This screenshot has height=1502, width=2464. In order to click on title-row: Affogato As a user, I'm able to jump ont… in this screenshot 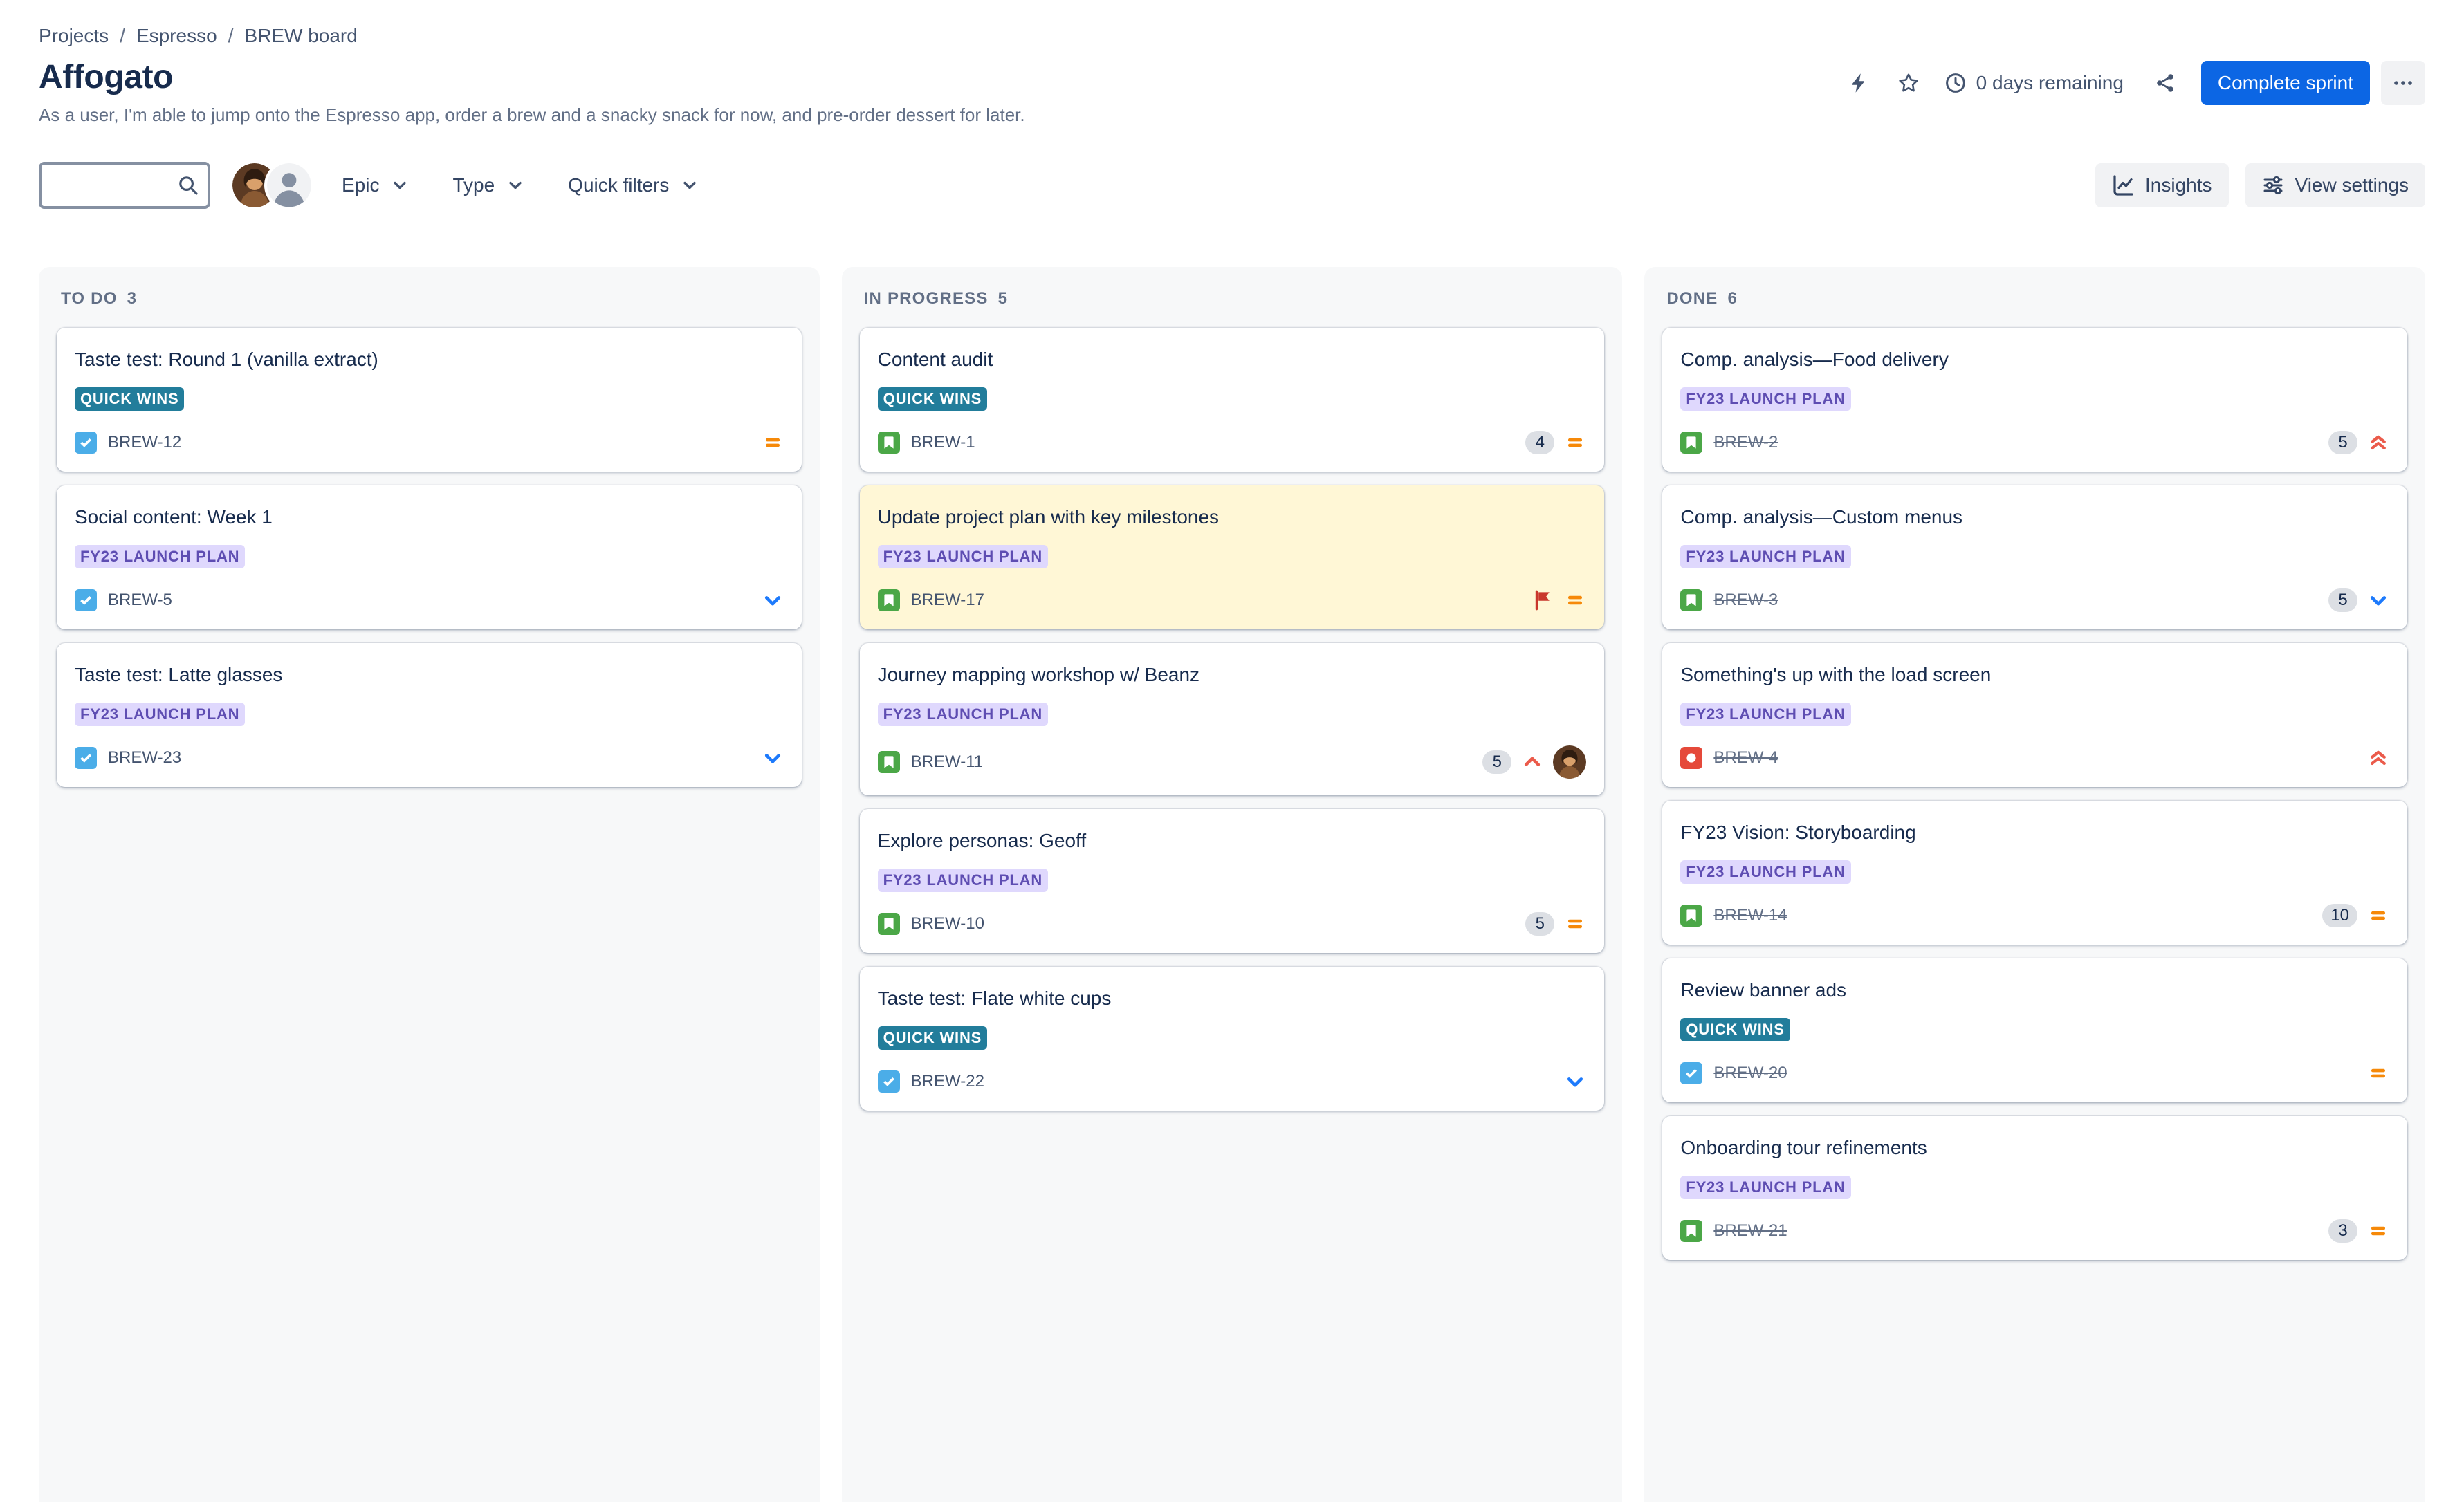, I will do `click(1232, 92)`.